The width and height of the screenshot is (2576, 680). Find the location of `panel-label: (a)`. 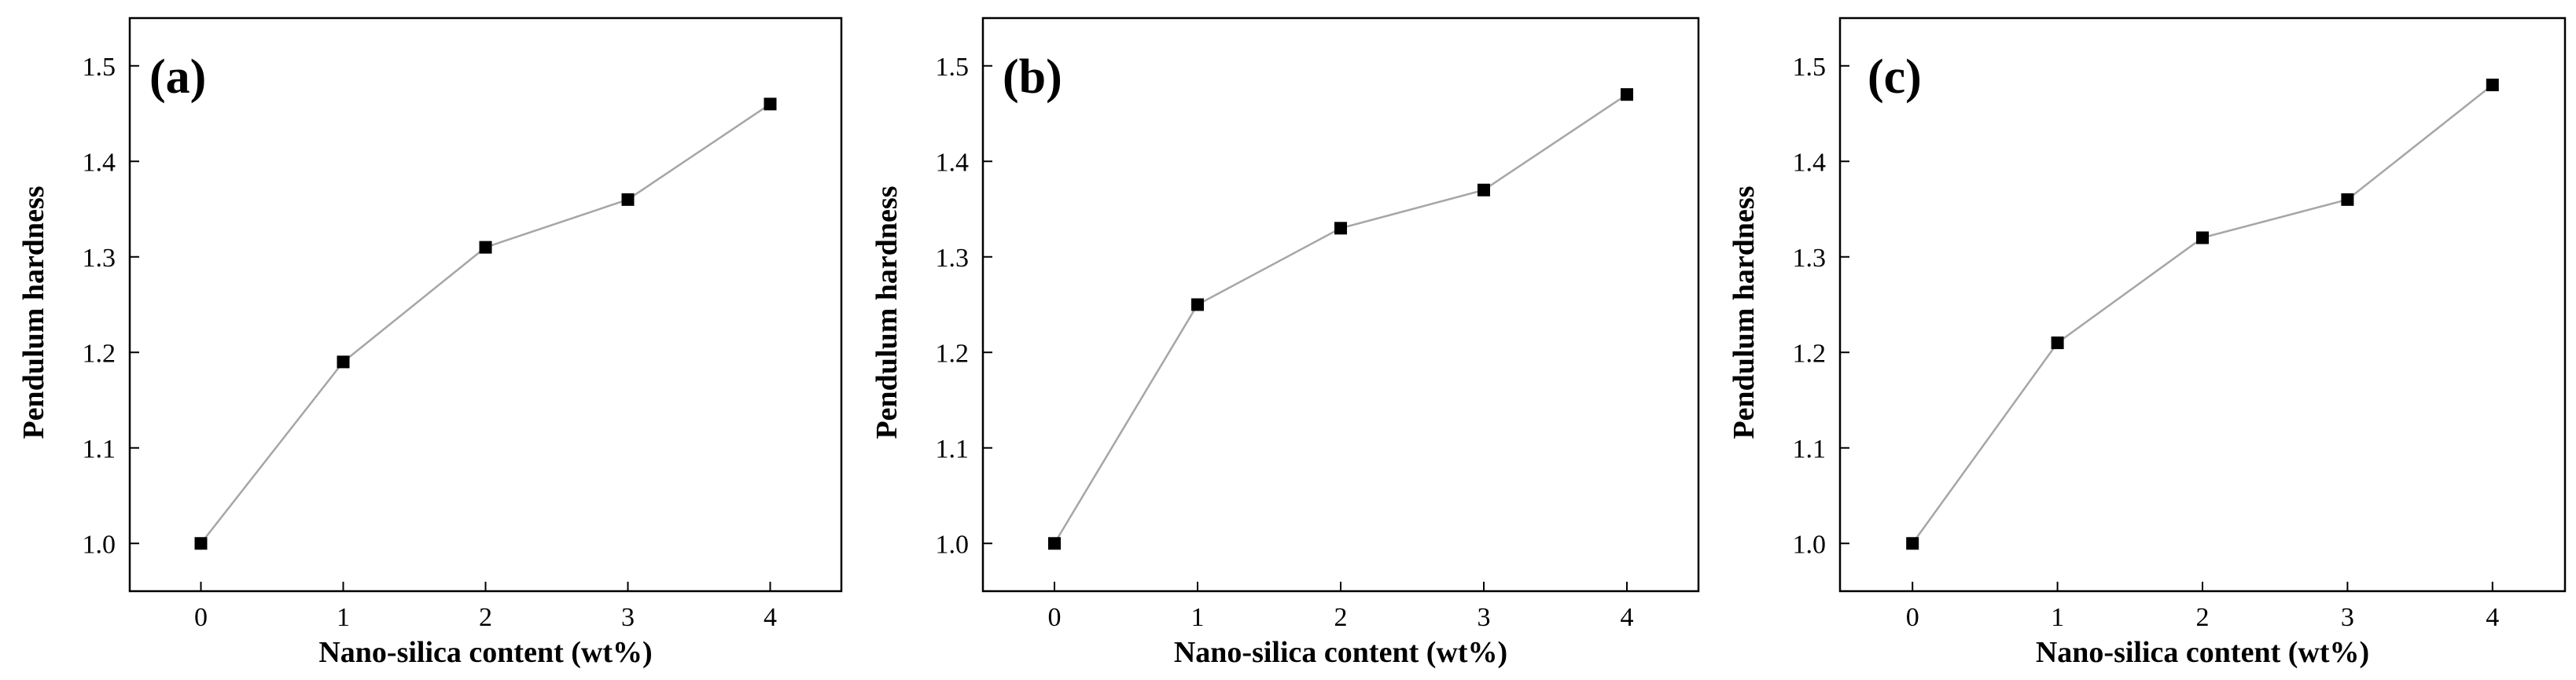

panel-label: (a) is located at coordinates (177, 77).